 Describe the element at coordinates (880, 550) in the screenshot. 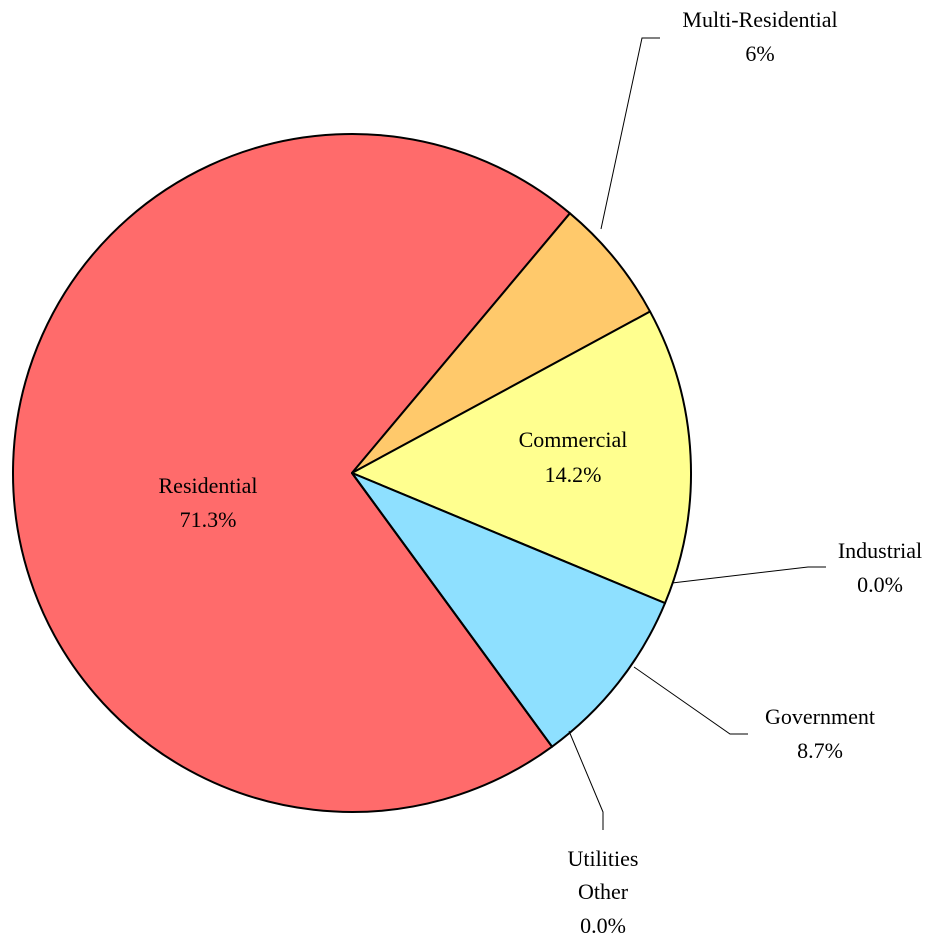

I see `slice-label-industrial: Industrial` at that location.